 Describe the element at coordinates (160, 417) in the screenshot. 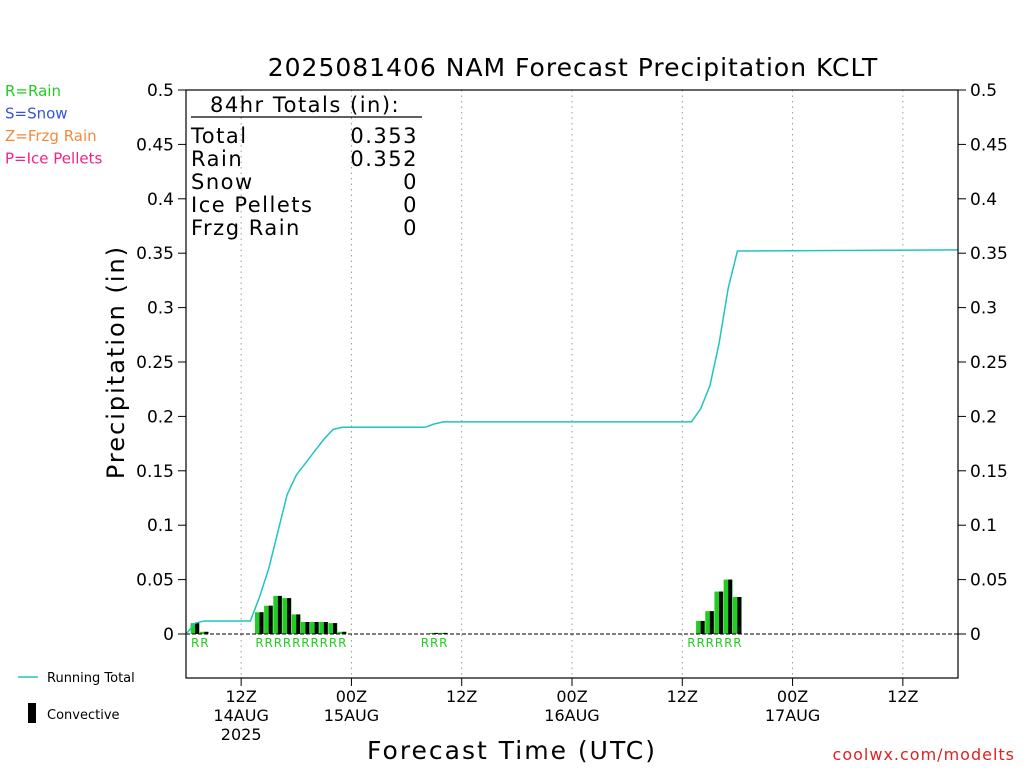

I see `y-tick-label: 0.2` at that location.